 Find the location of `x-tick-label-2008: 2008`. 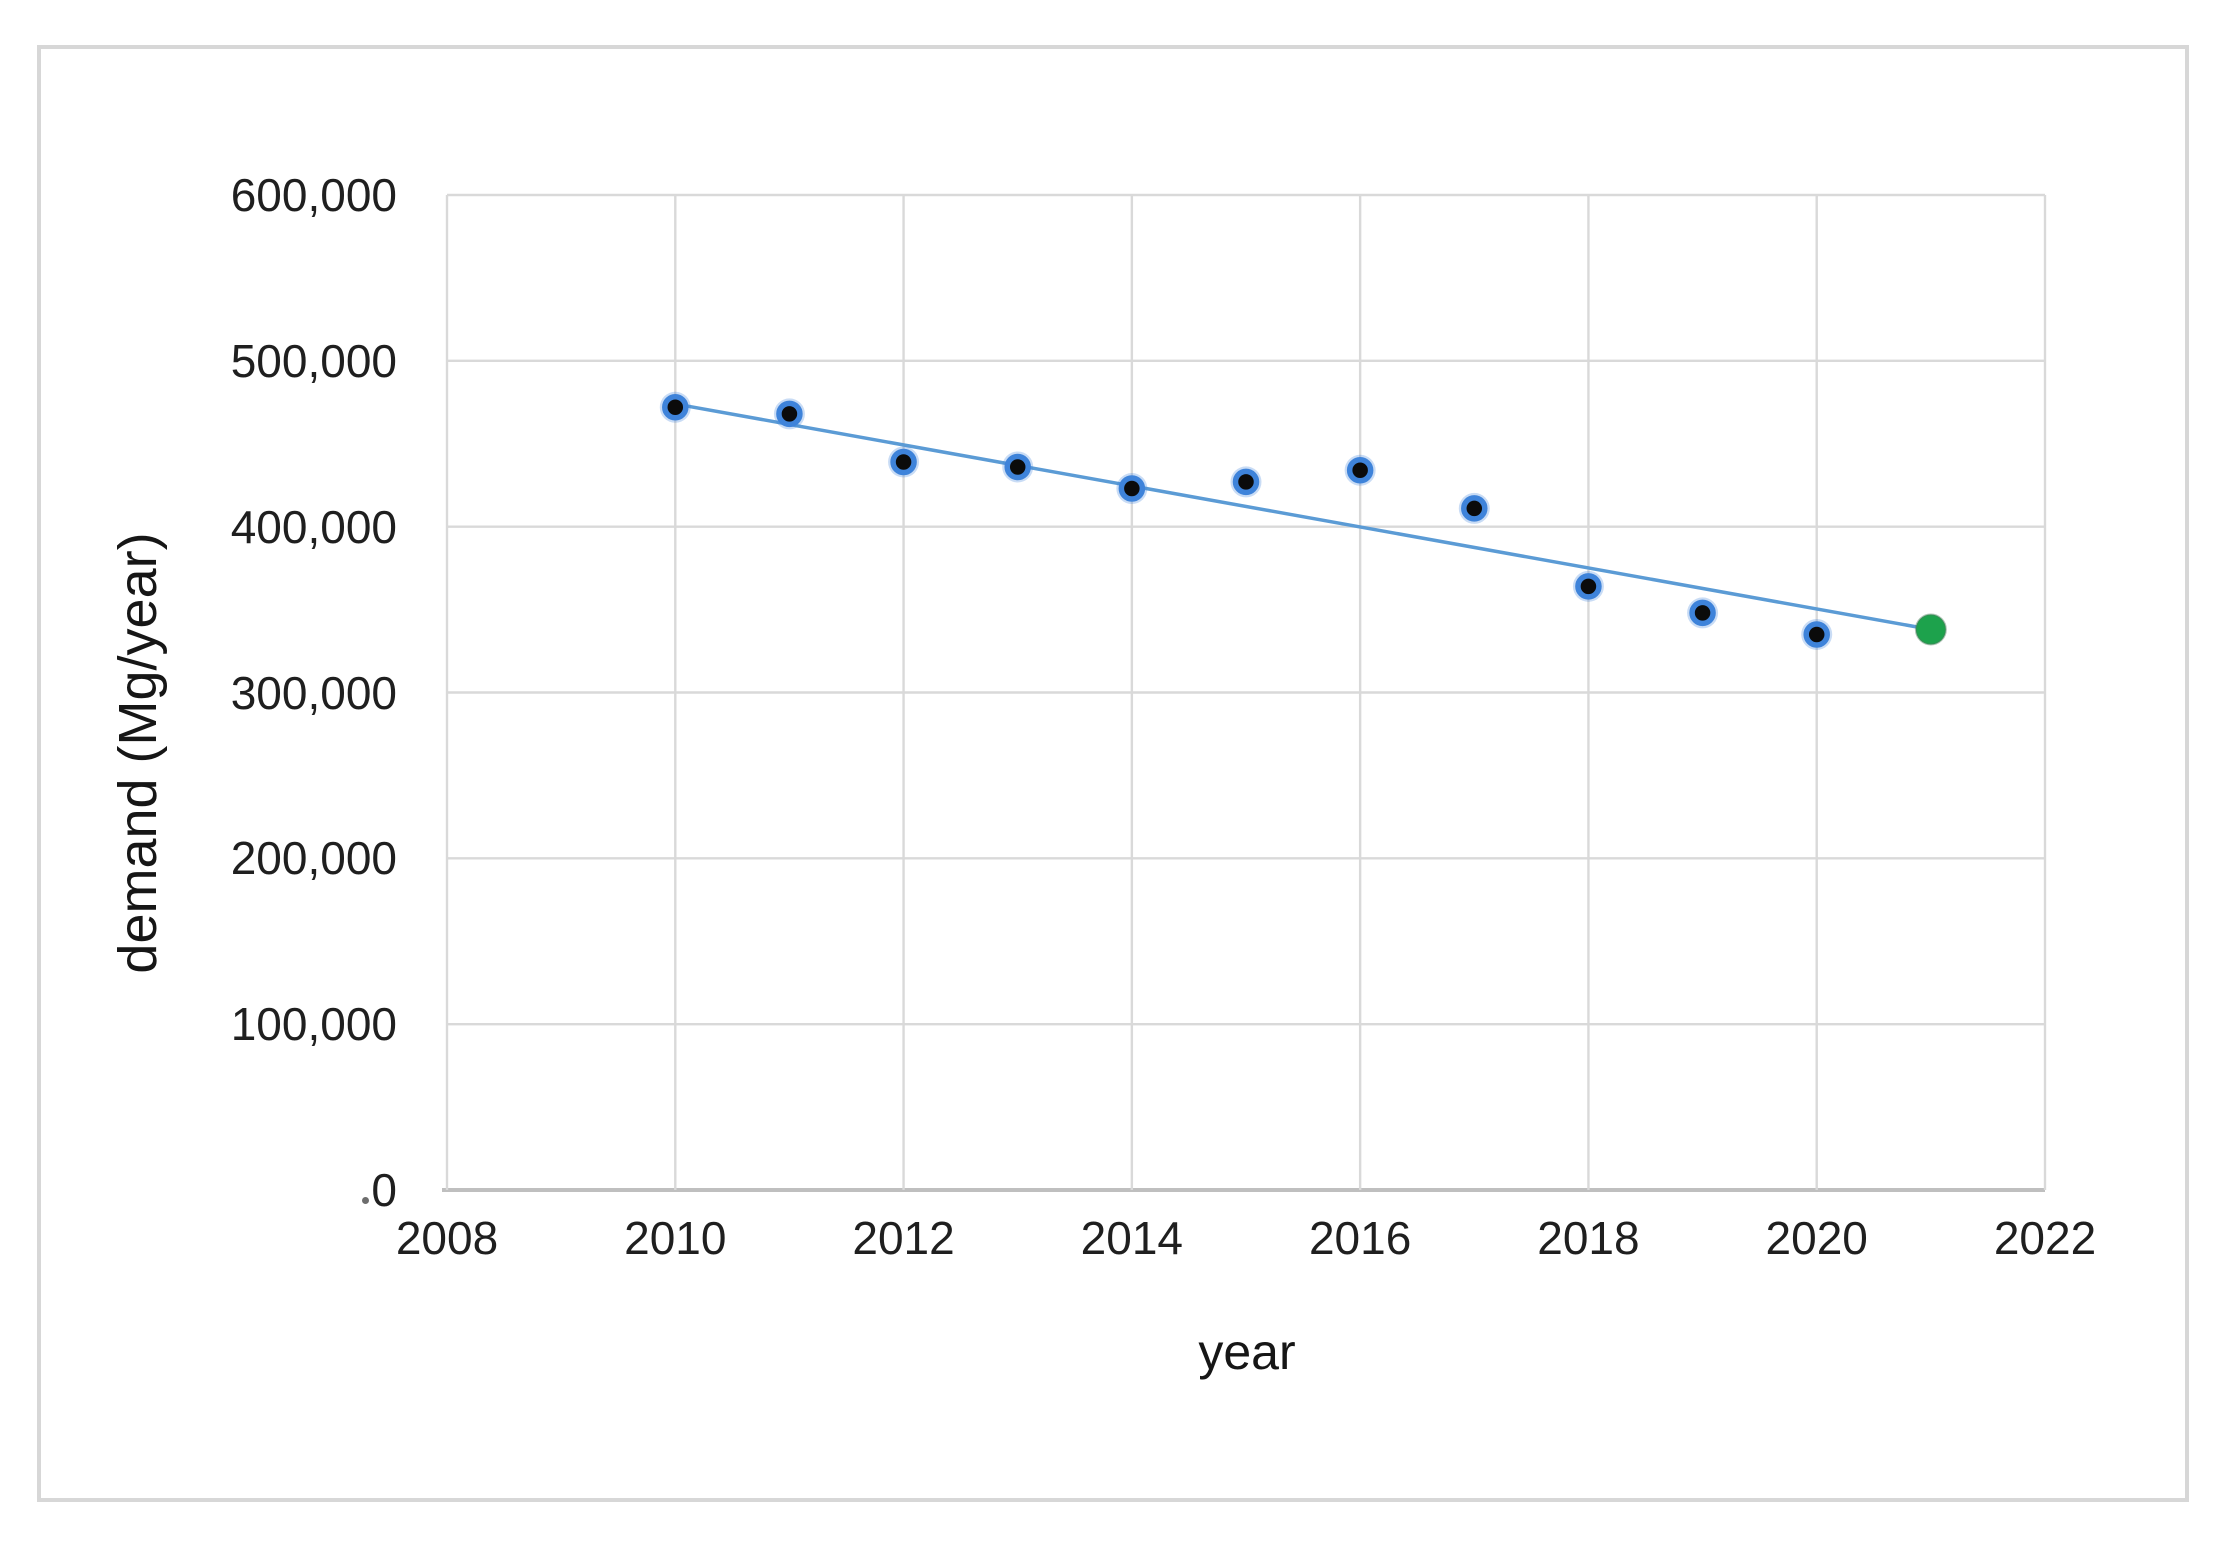

x-tick-label-2008: 2008 is located at coordinates (447, 1238).